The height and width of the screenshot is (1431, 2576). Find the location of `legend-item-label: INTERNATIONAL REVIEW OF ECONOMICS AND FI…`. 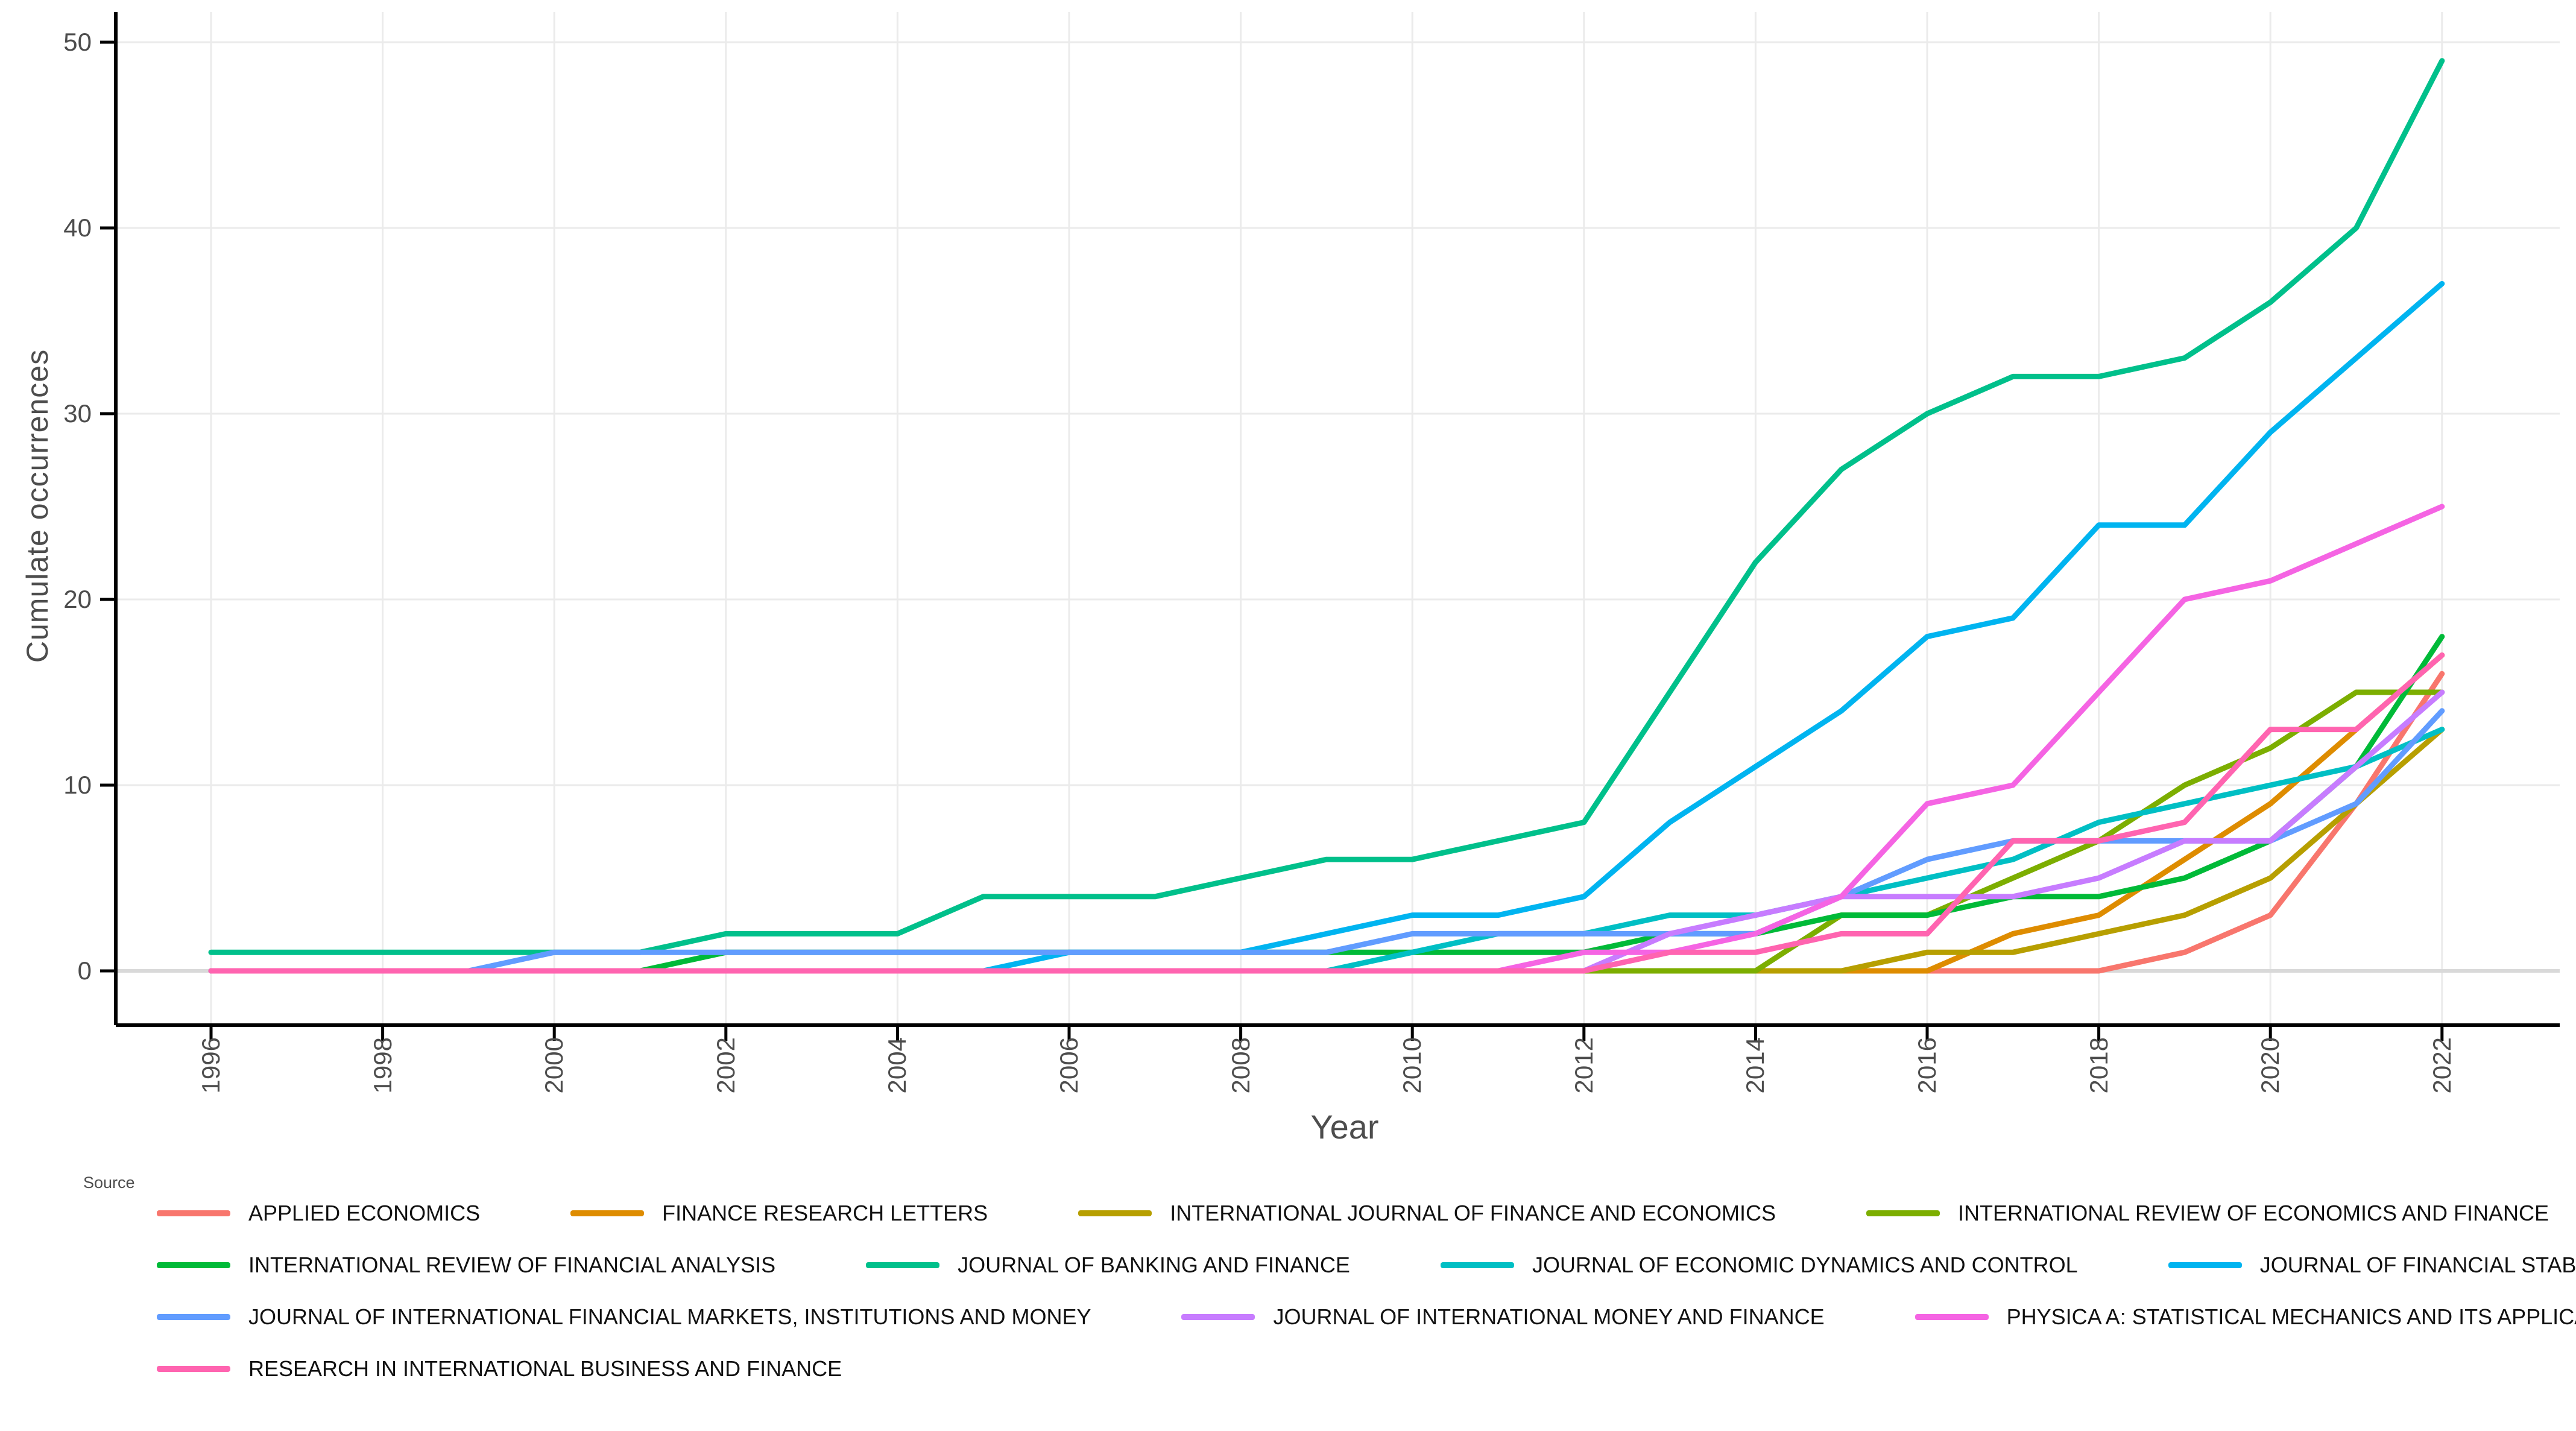

legend-item-label: INTERNATIONAL REVIEW OF ECONOMICS AND FI… is located at coordinates (2253, 1213).